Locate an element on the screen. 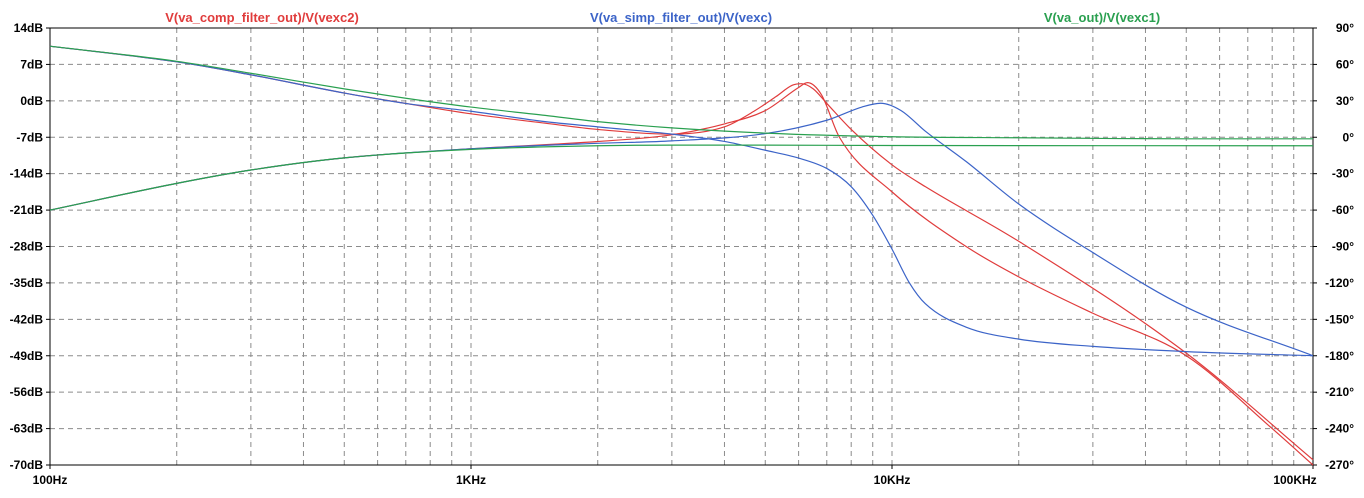  x-tick-label: 10KHz is located at coordinates (892, 480).